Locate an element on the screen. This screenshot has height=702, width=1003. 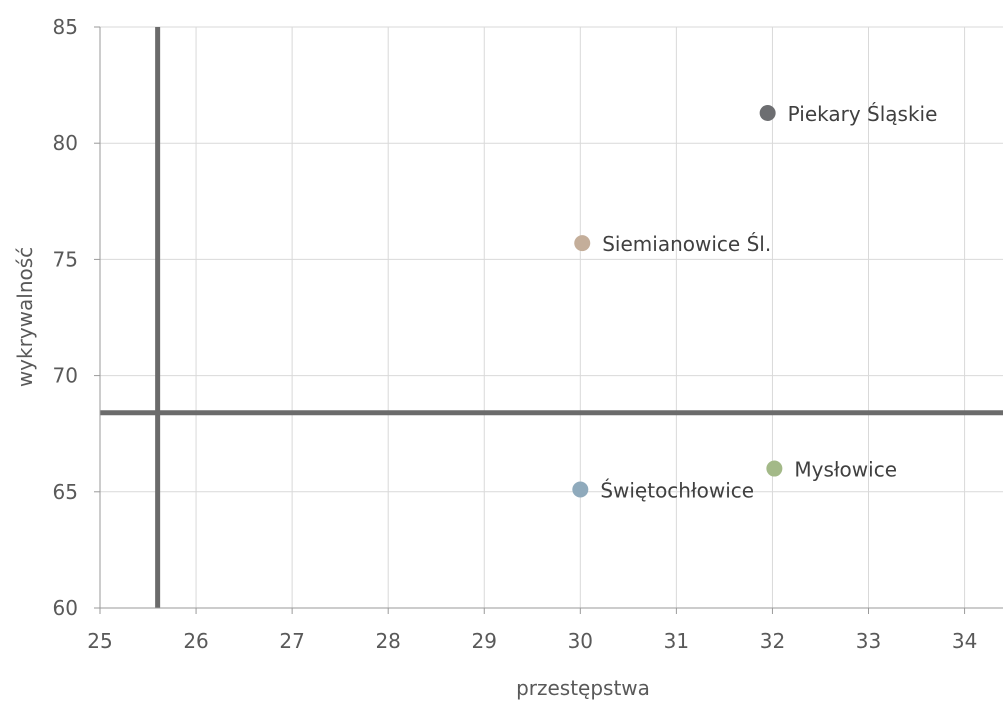
x-tick-label: 30 is located at coordinates (580, 641).